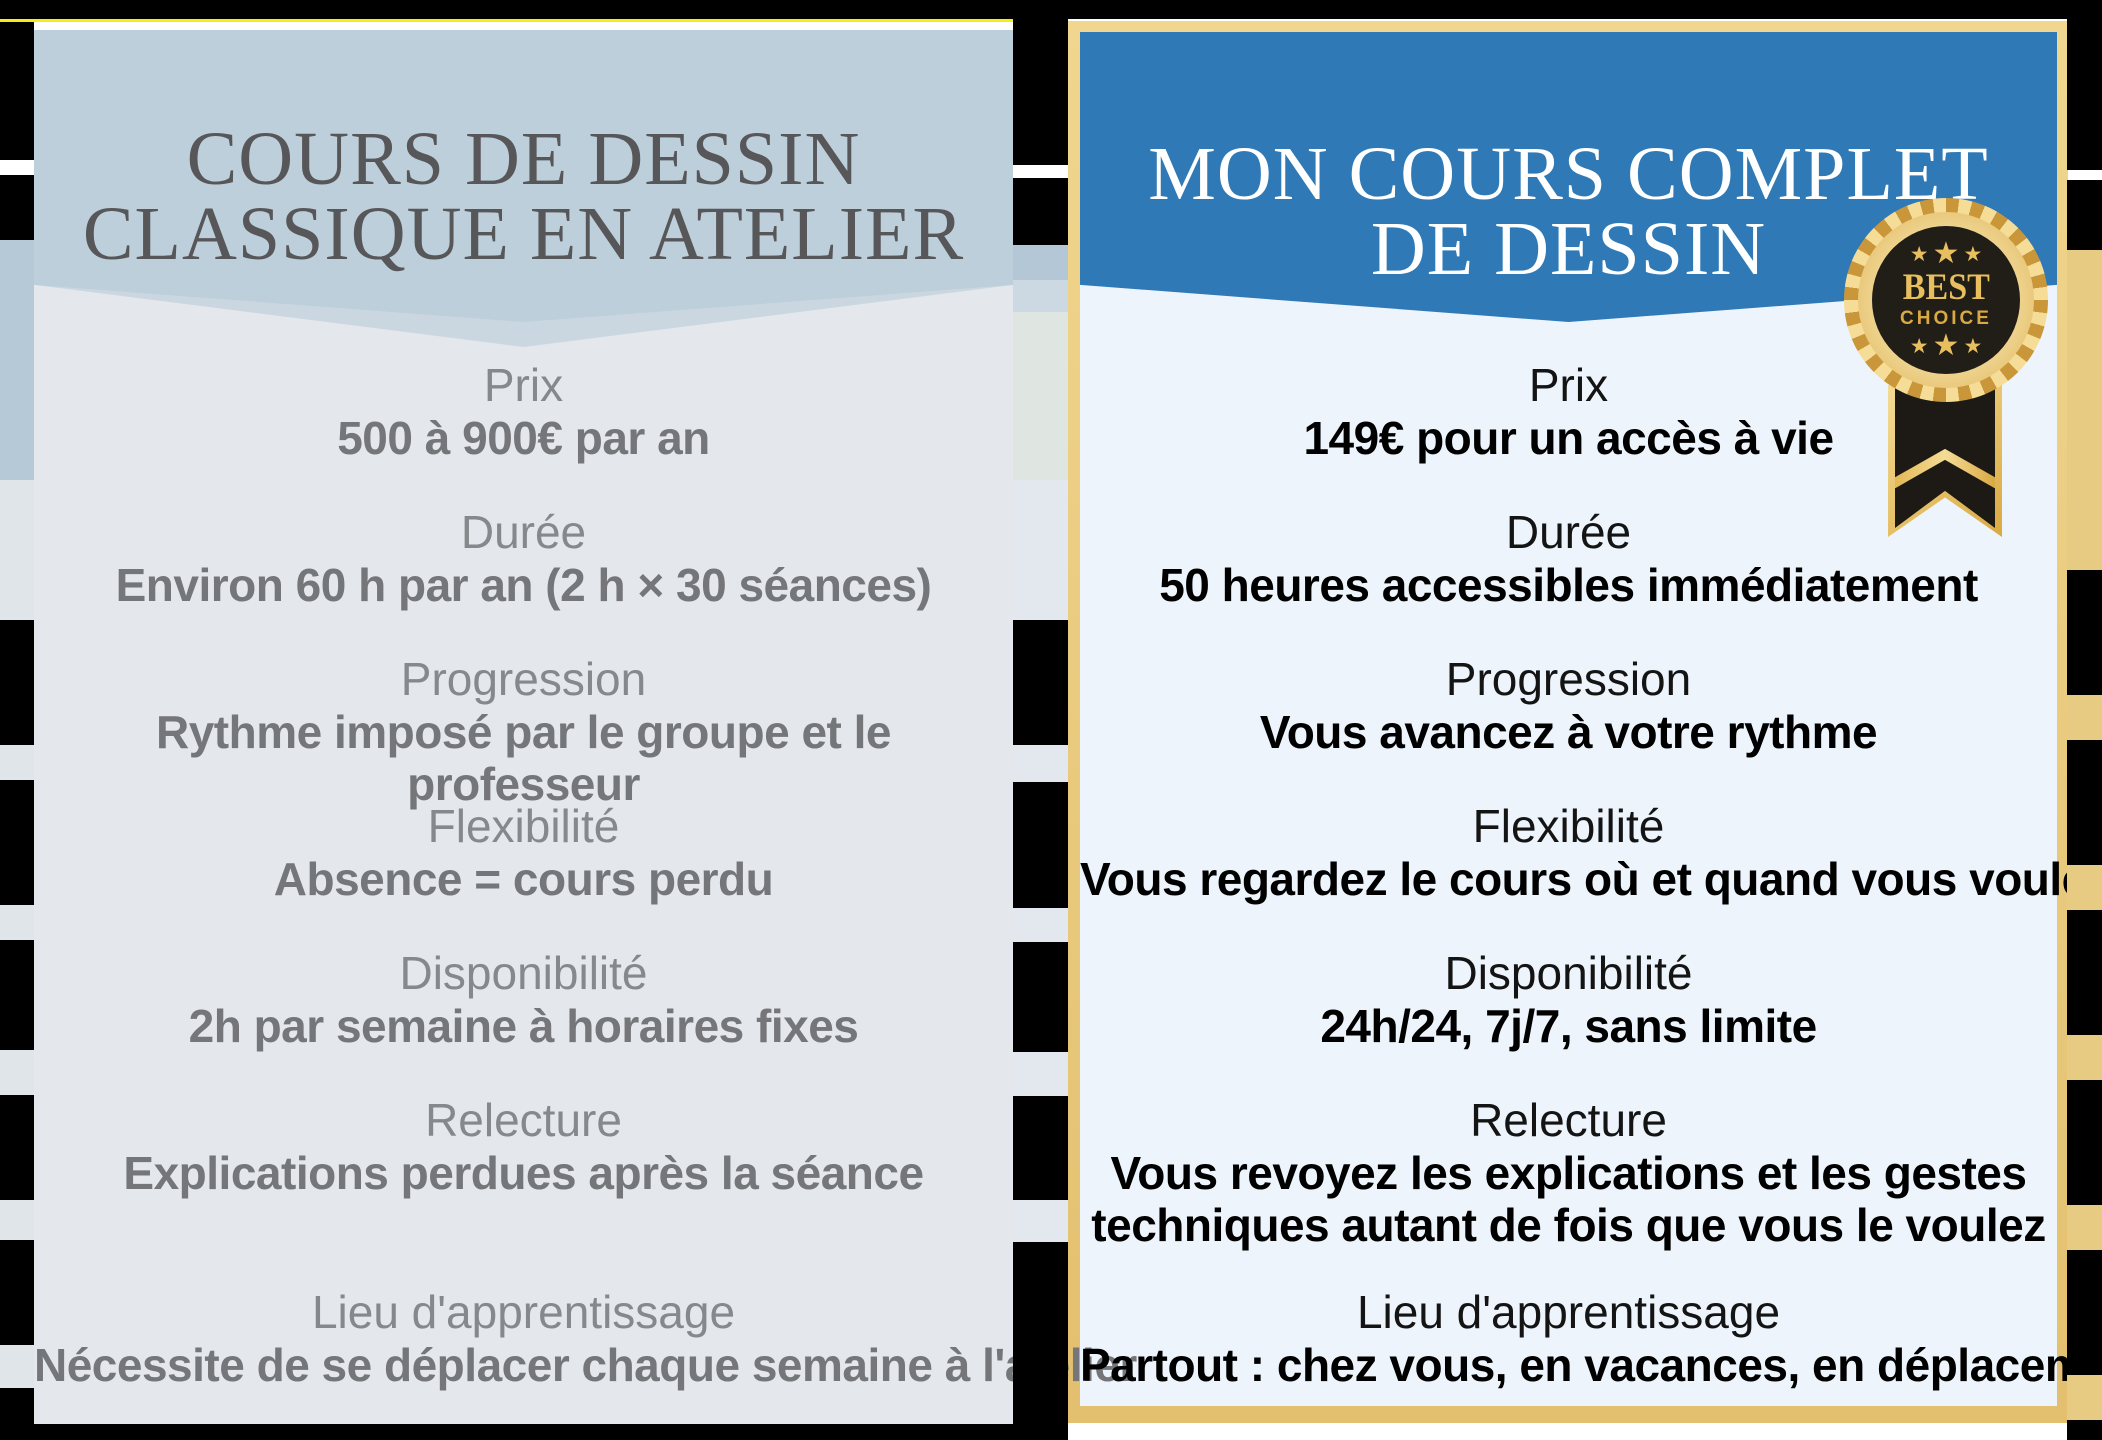 The image size is (2102, 1440). What do you see at coordinates (1946, 287) in the screenshot?
I see `badge-word-best: BEST` at bounding box center [1946, 287].